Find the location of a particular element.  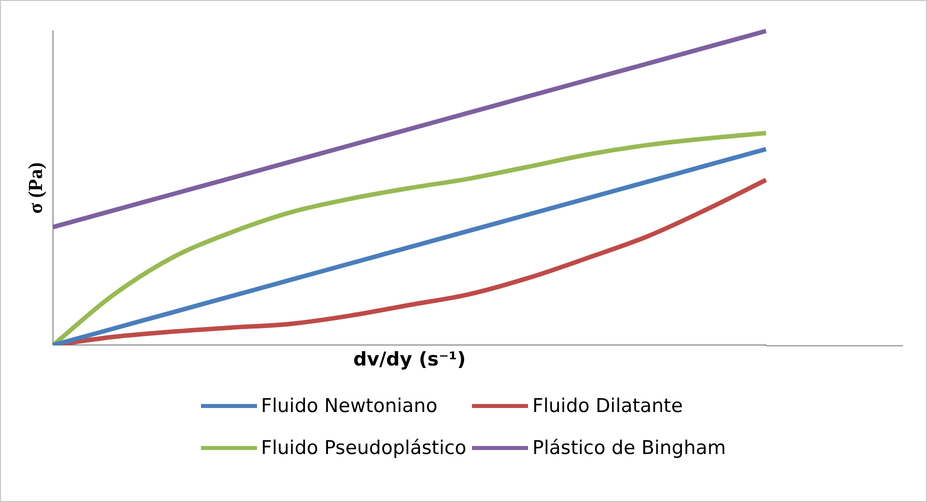

legend-label: Fluido Dilatante is located at coordinates (607, 406).